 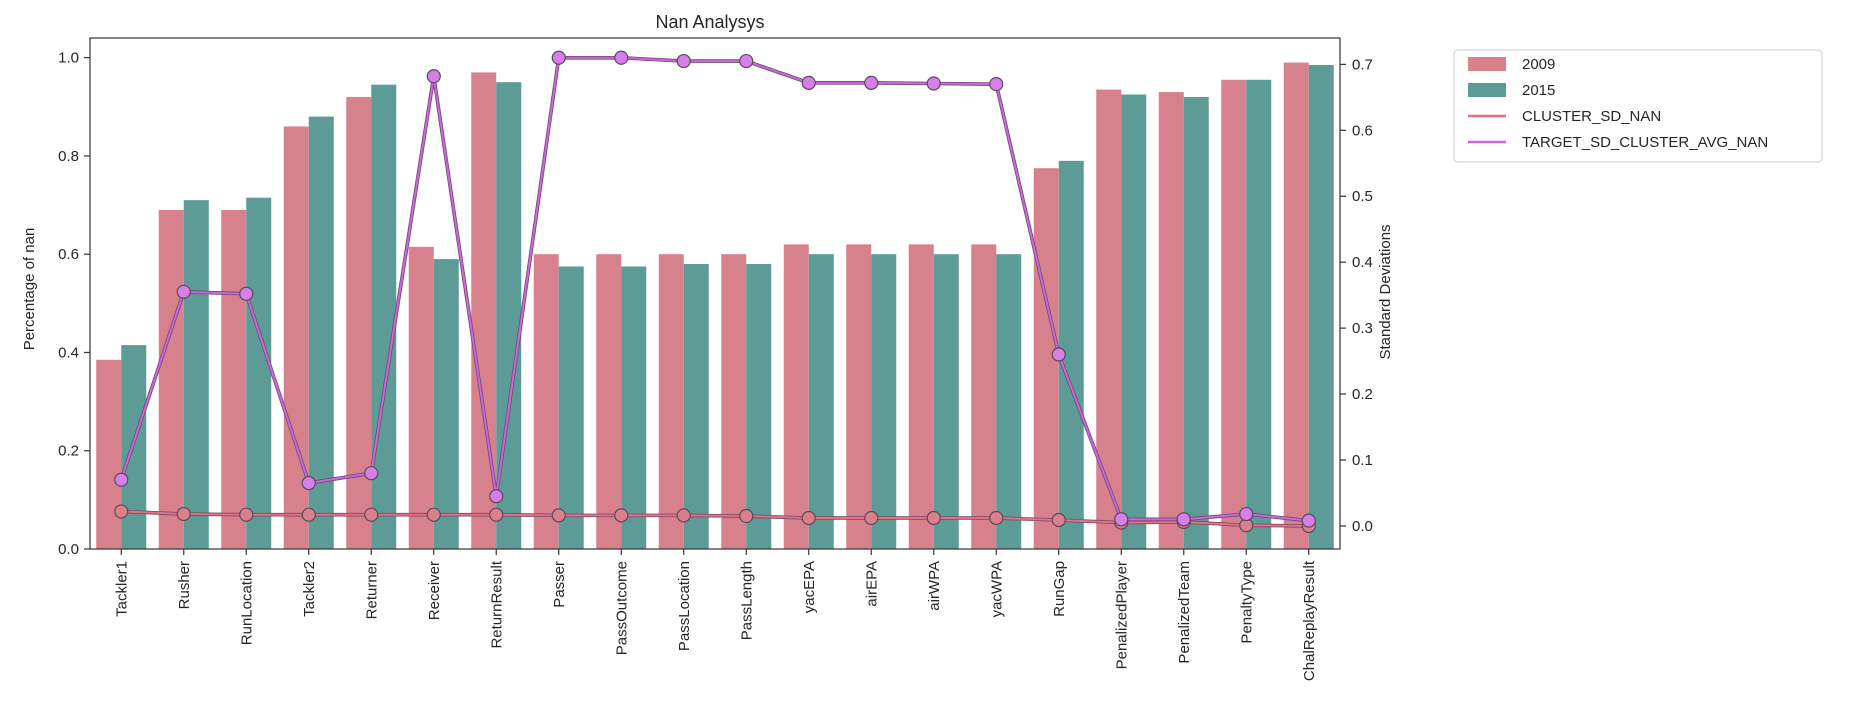 What do you see at coordinates (821, 401) in the screenshot?
I see `bar-2015-yacepa` at bounding box center [821, 401].